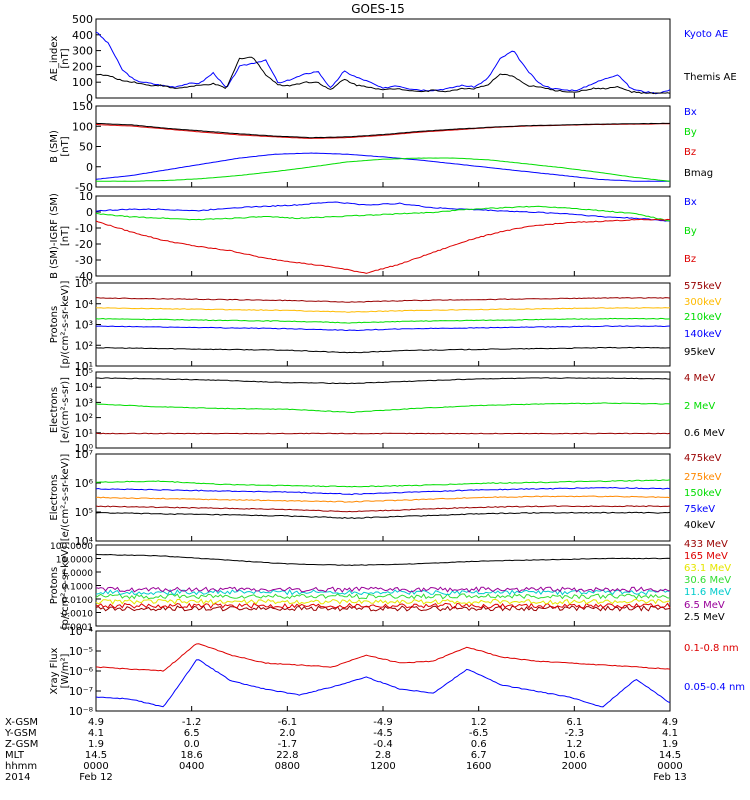  I want to click on series-line-4-mev, so click(383, 433).